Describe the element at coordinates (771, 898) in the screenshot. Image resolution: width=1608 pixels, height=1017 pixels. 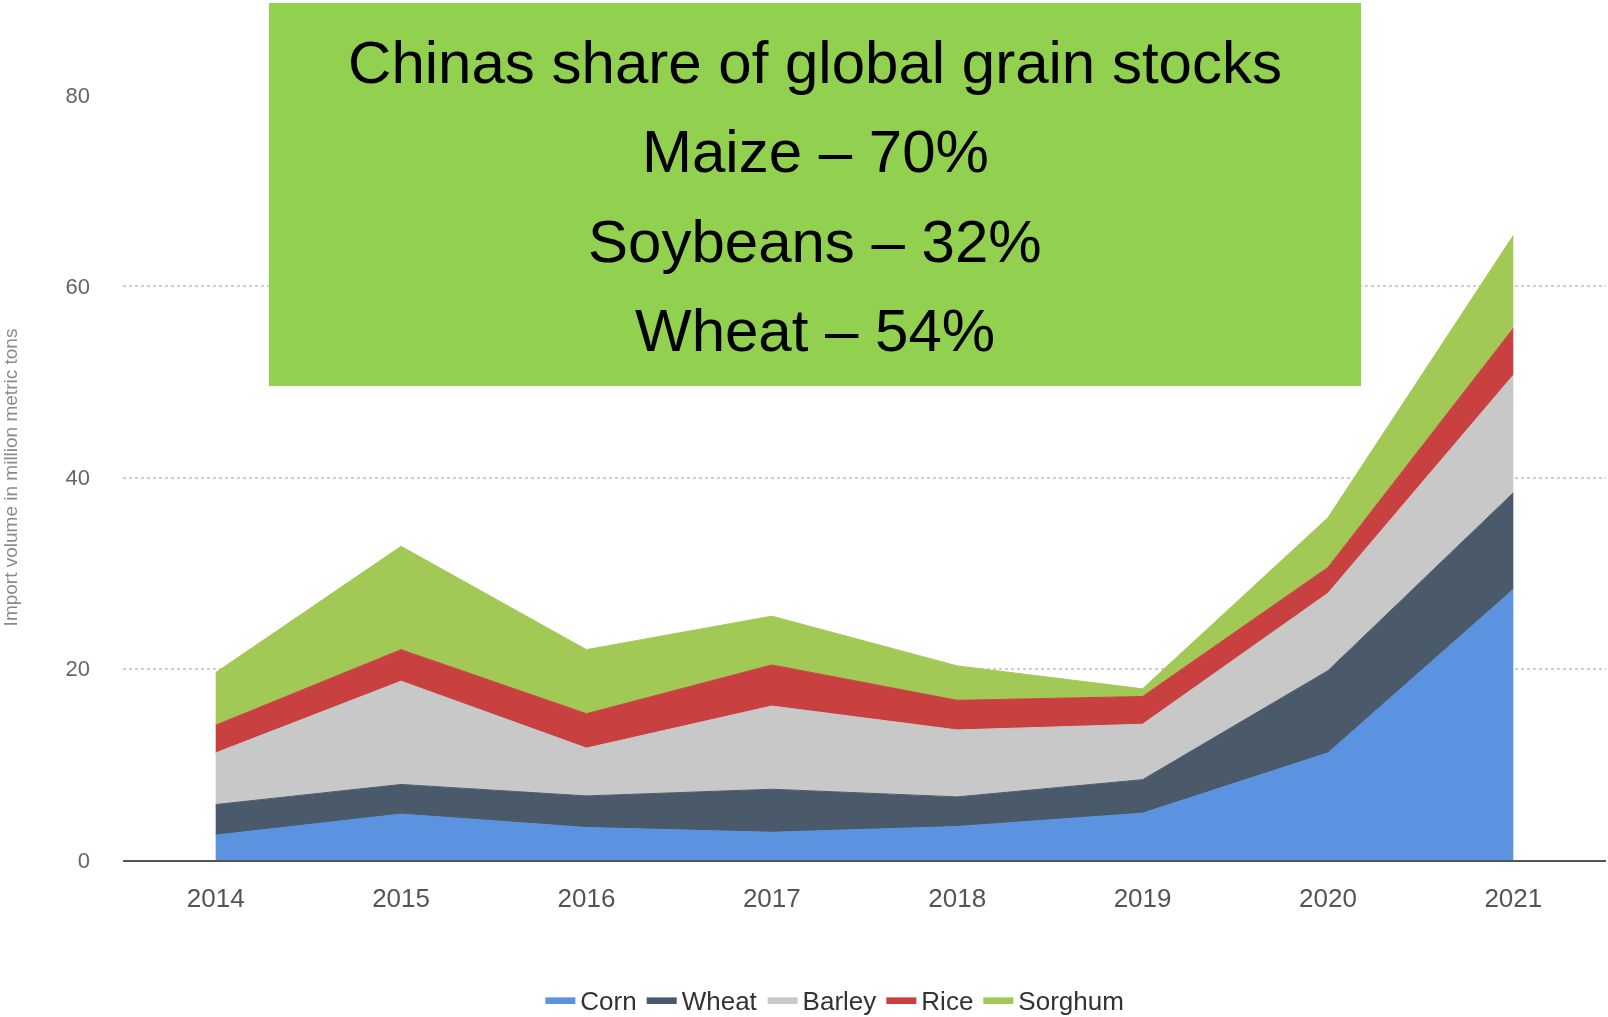
I see `x-tick-label: 2017` at that location.